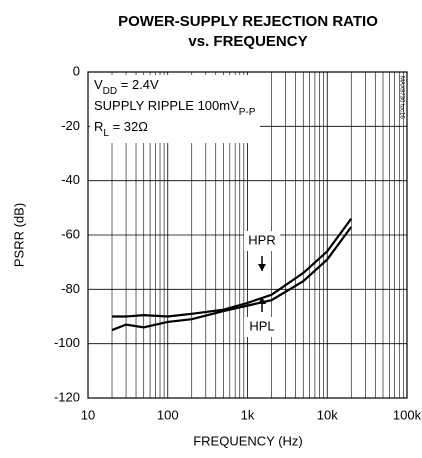 This screenshot has width=422, height=458. Describe the element at coordinates (138, 84) in the screenshot. I see `annotation-part: = 2.4V` at that location.